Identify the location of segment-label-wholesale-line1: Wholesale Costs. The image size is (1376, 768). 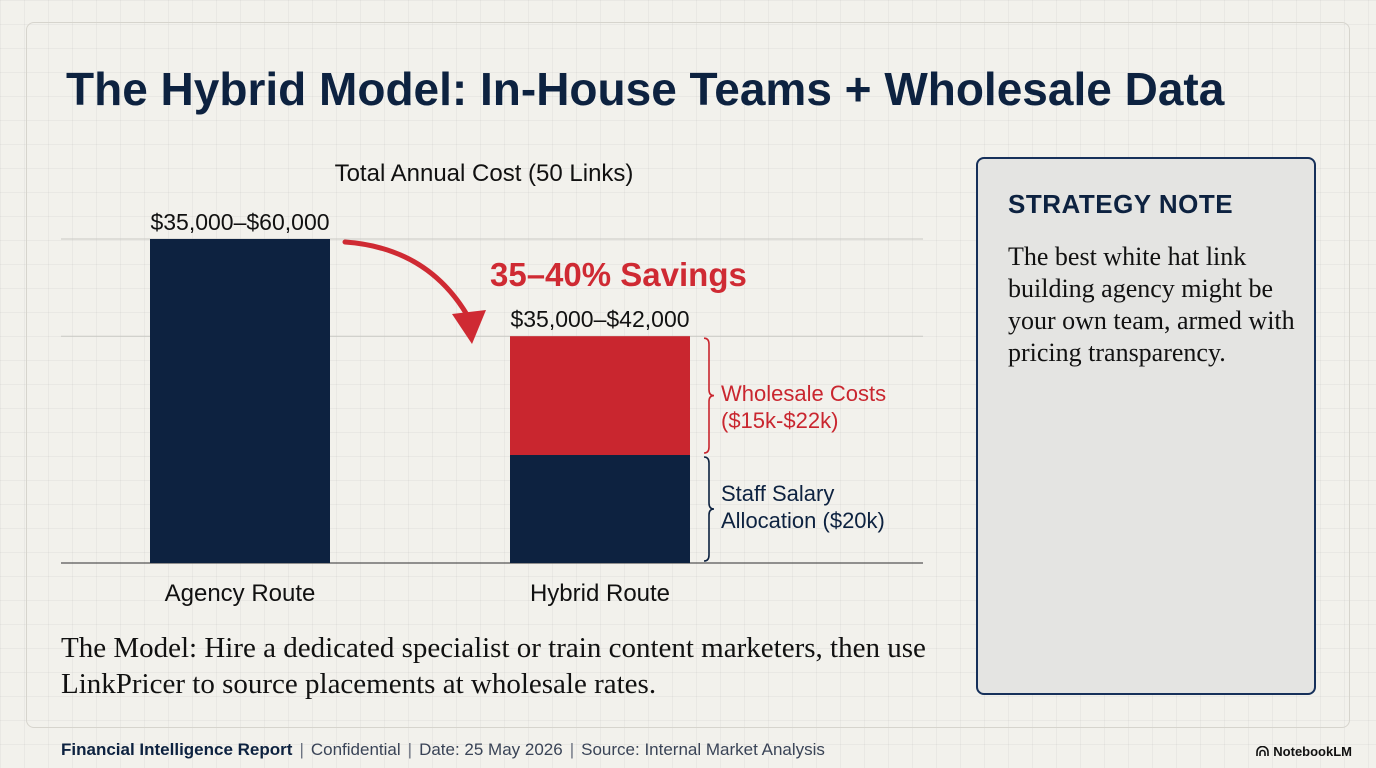
(803, 393).